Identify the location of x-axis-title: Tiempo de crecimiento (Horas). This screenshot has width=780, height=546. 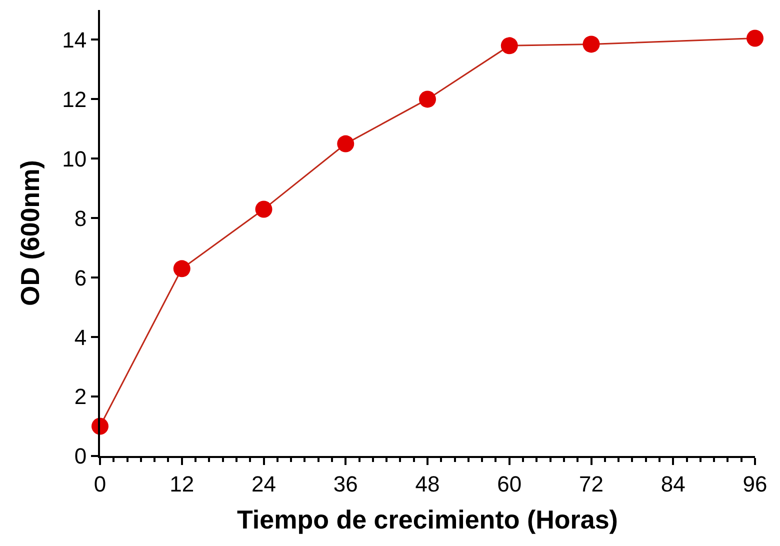
(427, 519).